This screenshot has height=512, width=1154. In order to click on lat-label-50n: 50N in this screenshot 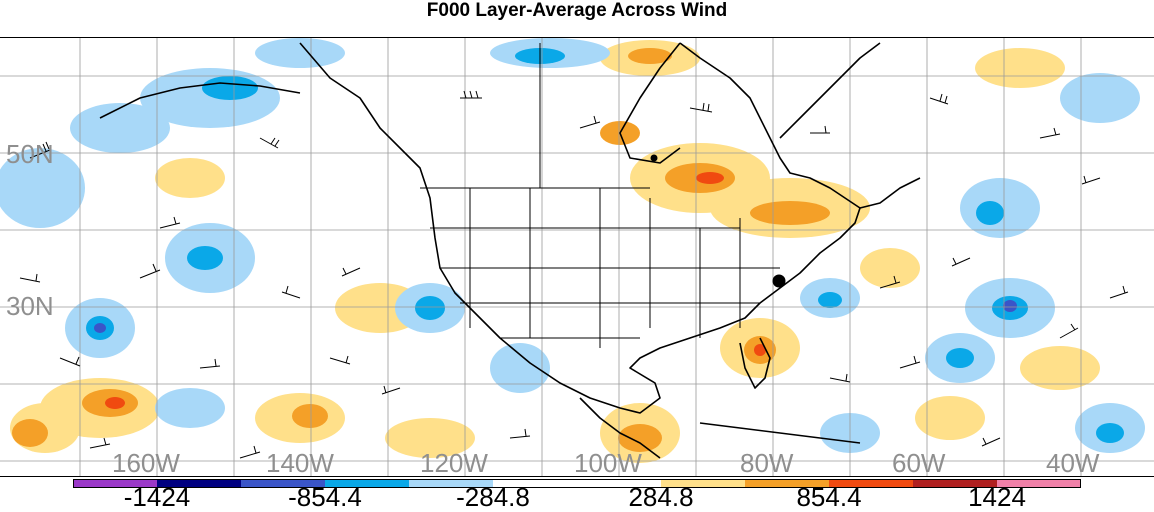, I will do `click(30, 154)`.